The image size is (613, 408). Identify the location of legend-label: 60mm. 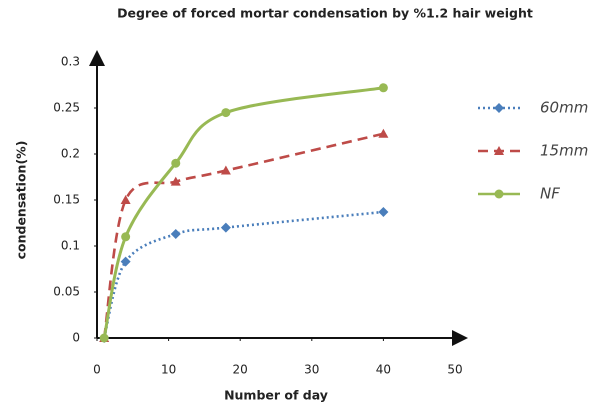
(564, 108).